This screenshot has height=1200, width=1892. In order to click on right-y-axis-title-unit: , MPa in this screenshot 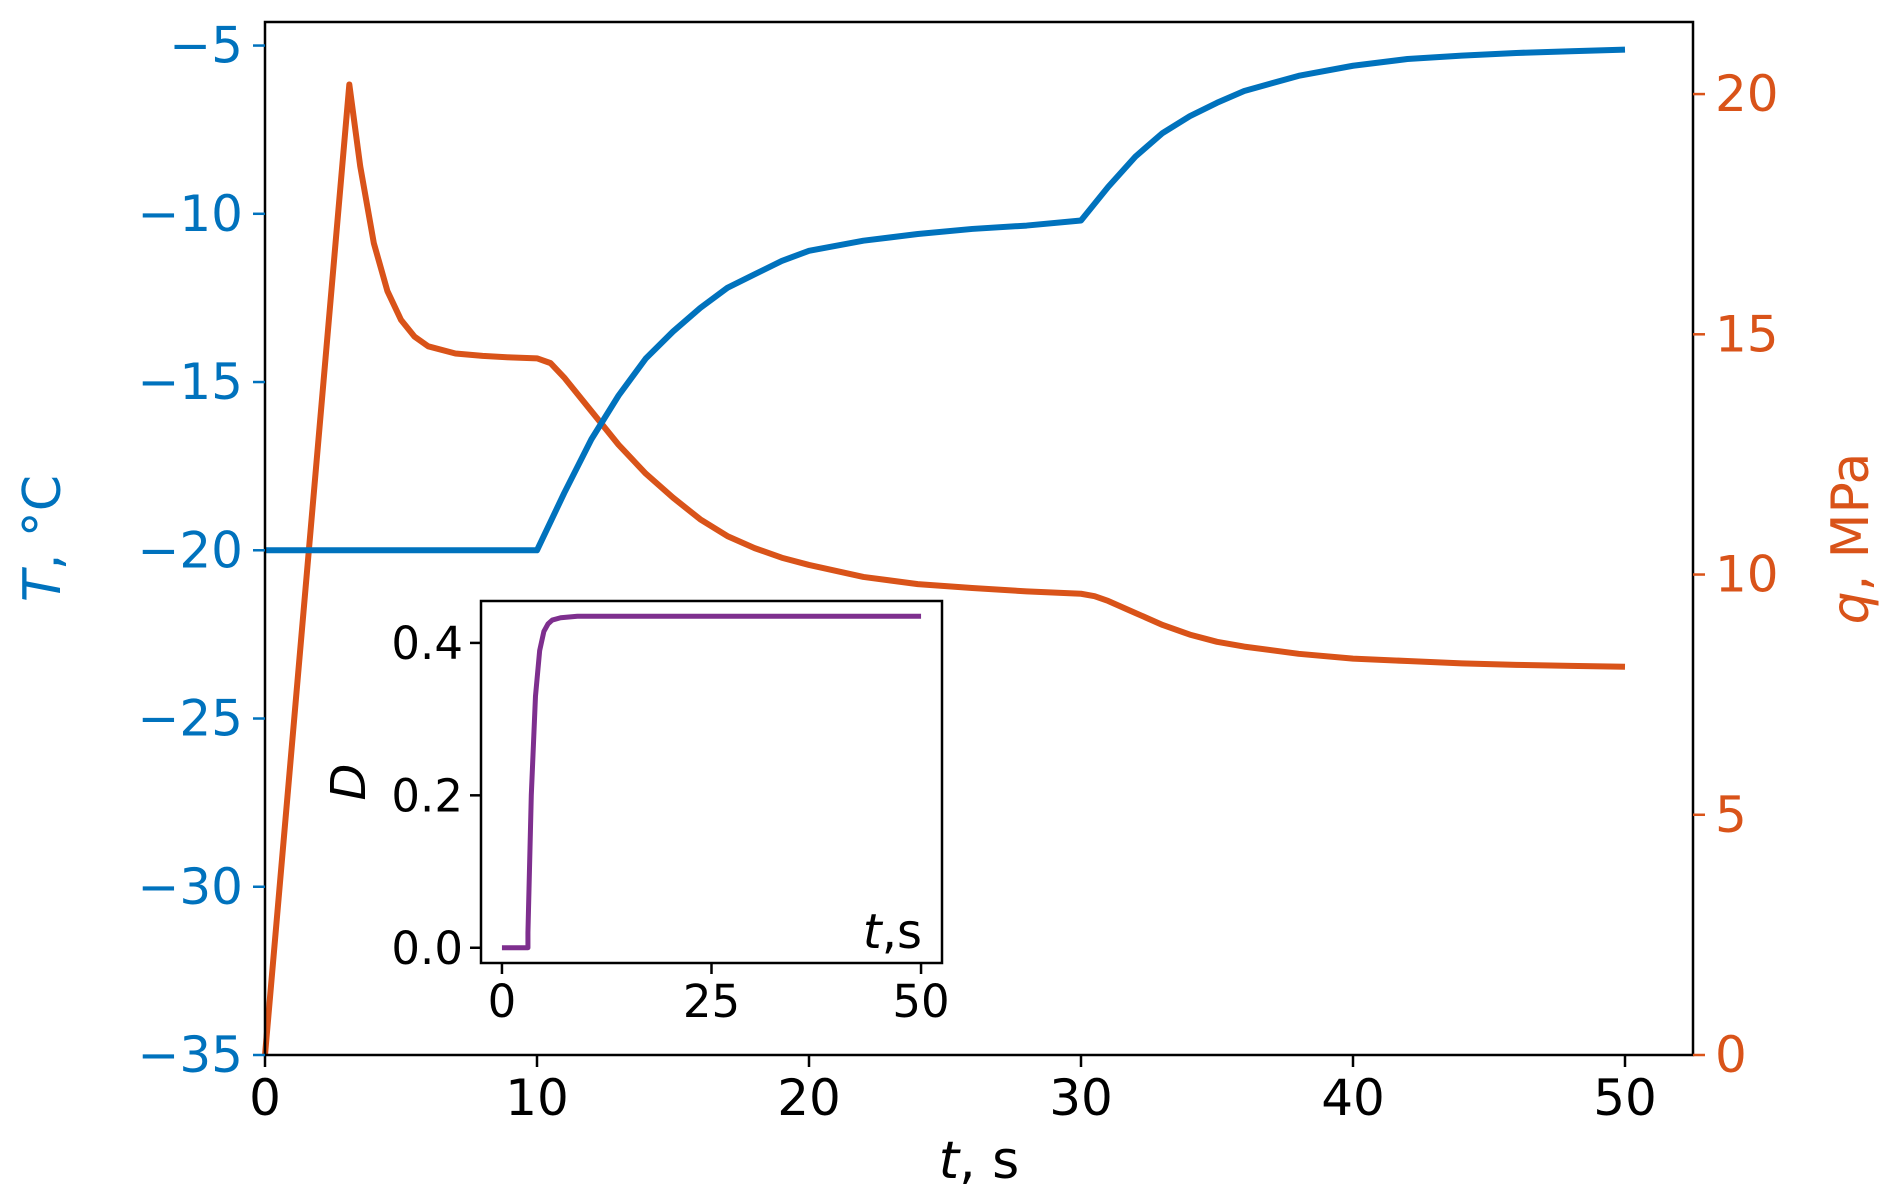, I will do `click(1851, 522)`.